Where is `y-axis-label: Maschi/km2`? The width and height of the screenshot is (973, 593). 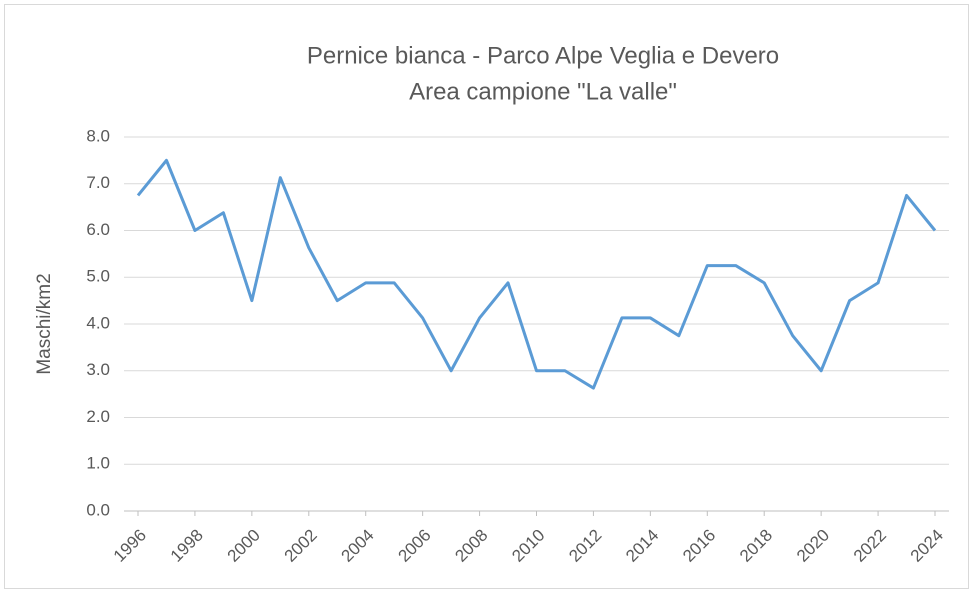 y-axis-label: Maschi/km2 is located at coordinates (44, 323).